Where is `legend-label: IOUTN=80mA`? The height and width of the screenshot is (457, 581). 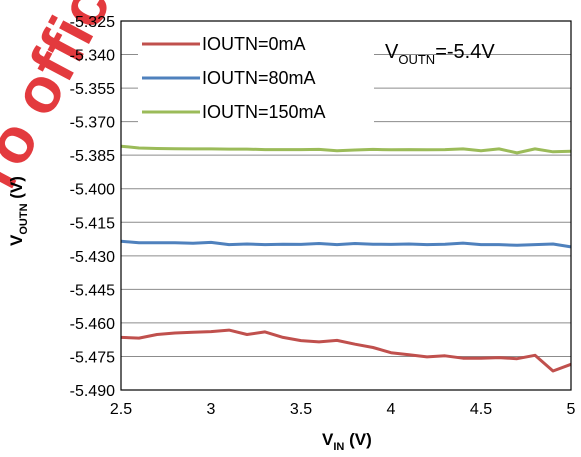 legend-label: IOUTN=80mA is located at coordinates (259, 78).